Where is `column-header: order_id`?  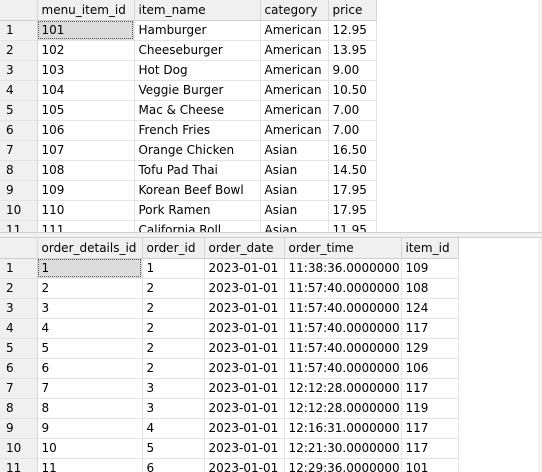 column-header: order_id is located at coordinates (173, 248).